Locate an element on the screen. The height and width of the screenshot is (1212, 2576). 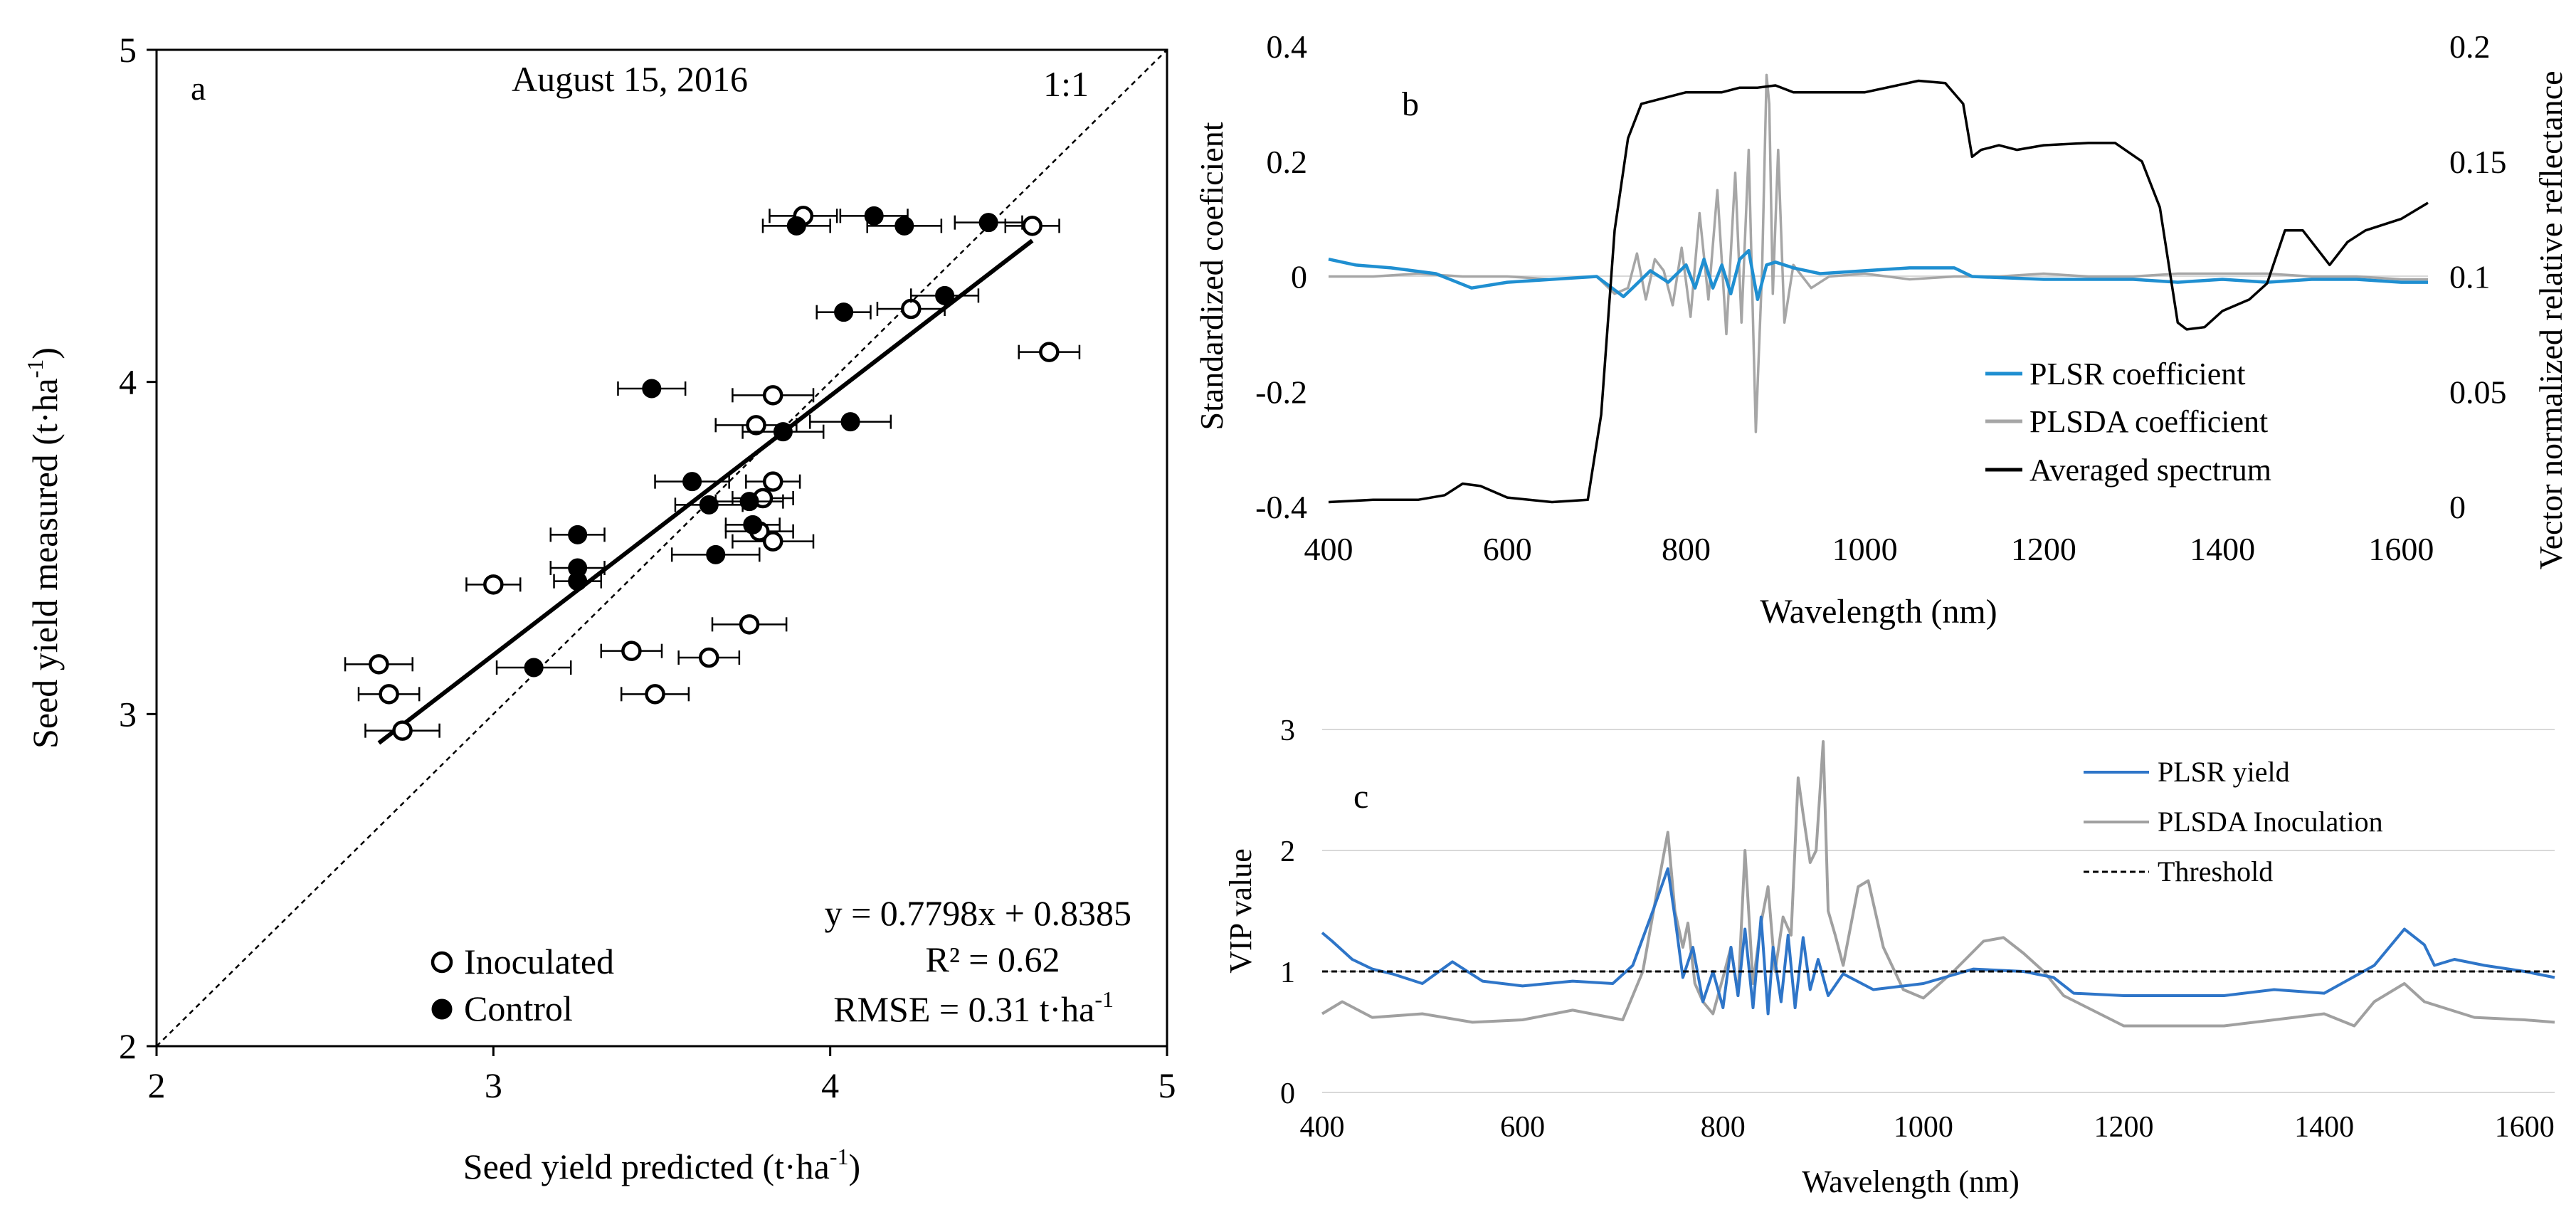
panel-b-secondary-y-axis-title: Vector normalized relative reflectance is located at coordinates (2551, 319).